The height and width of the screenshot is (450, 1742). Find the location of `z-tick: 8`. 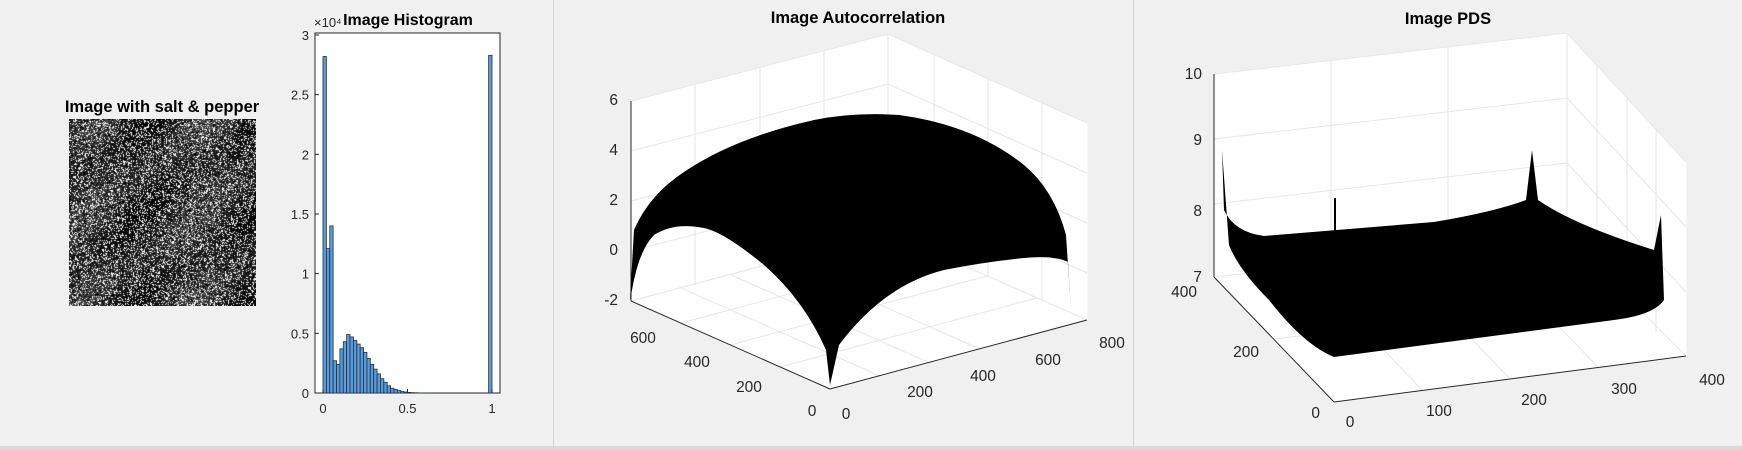

z-tick: 8 is located at coordinates (1197, 211).